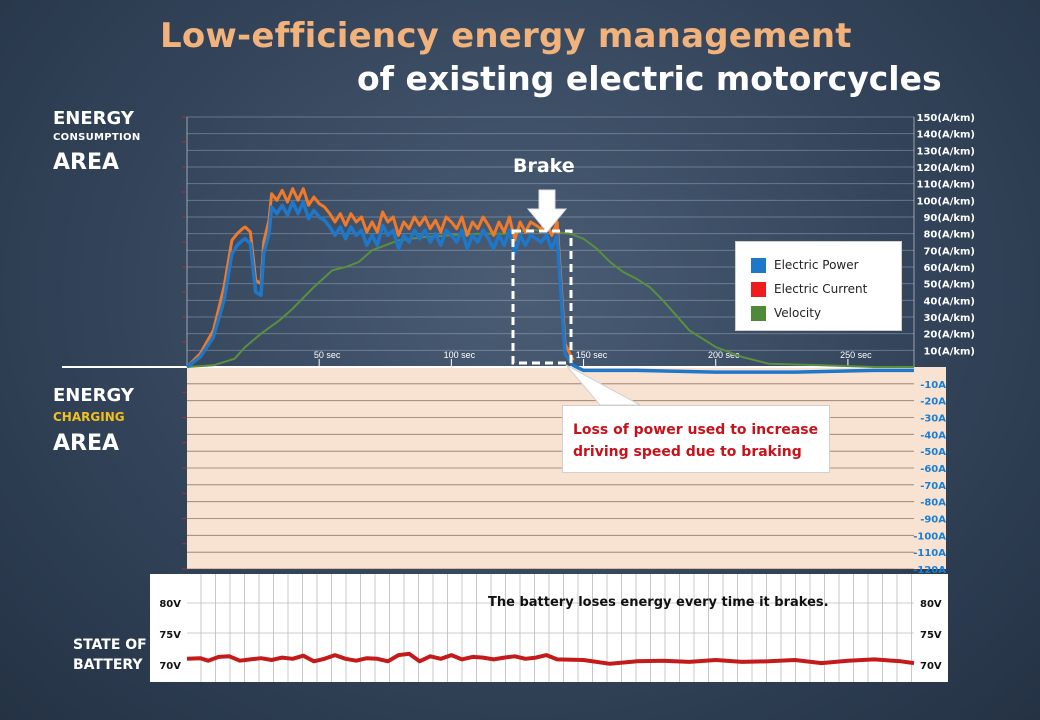  Describe the element at coordinates (931, 604) in the screenshot. I see `battery-axis-label-right: 80V` at that location.